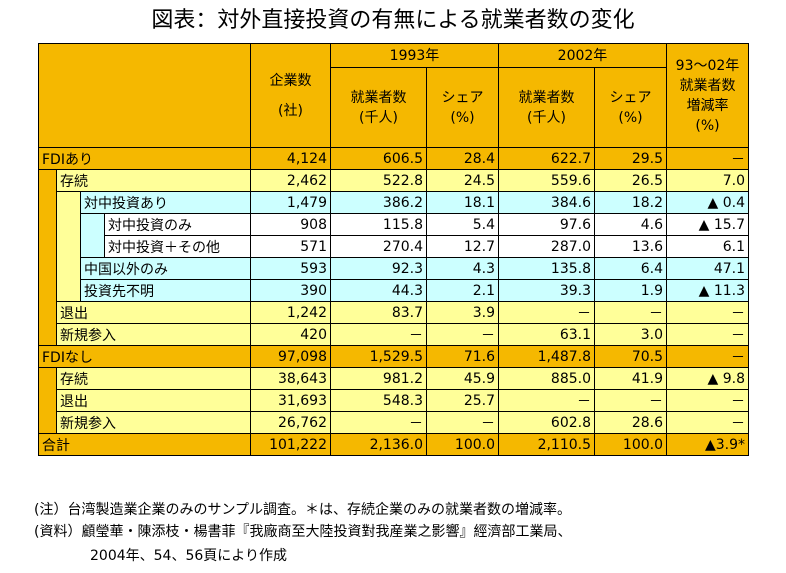 The image size is (786, 573). I want to click on cell-s02: 3.0, so click(630, 334).